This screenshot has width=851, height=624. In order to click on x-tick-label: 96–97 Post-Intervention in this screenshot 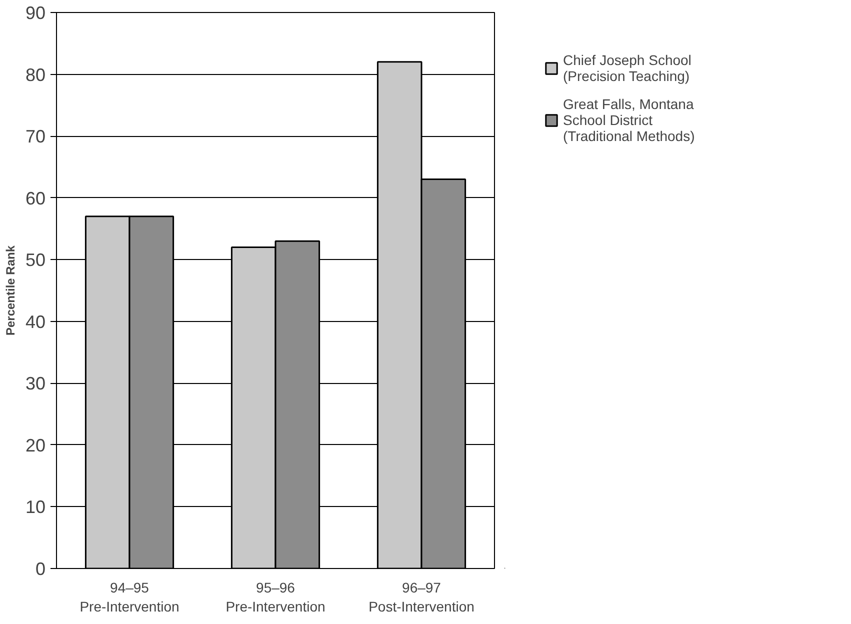, I will do `click(421, 597)`.